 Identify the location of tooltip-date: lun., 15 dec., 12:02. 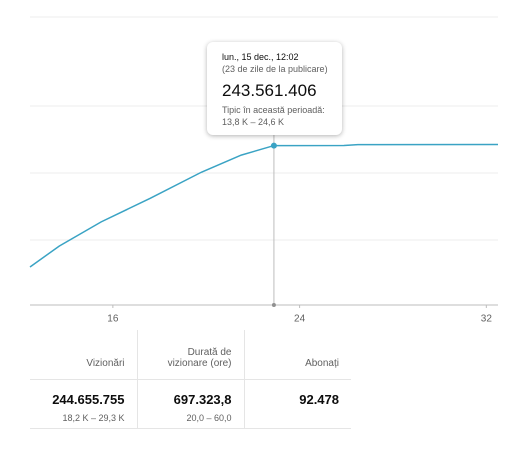
(260, 57).